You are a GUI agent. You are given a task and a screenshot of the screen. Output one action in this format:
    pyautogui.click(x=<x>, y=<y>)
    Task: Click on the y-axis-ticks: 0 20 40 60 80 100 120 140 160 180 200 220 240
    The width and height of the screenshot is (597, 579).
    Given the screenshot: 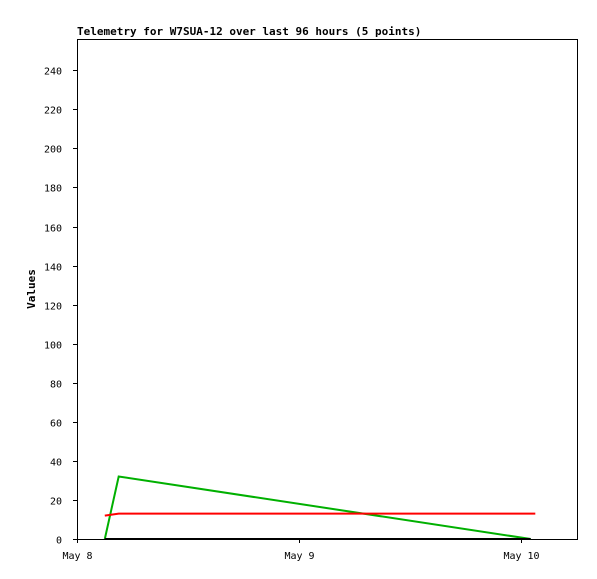 What is the action you would take?
    pyautogui.click(x=60, y=307)
    